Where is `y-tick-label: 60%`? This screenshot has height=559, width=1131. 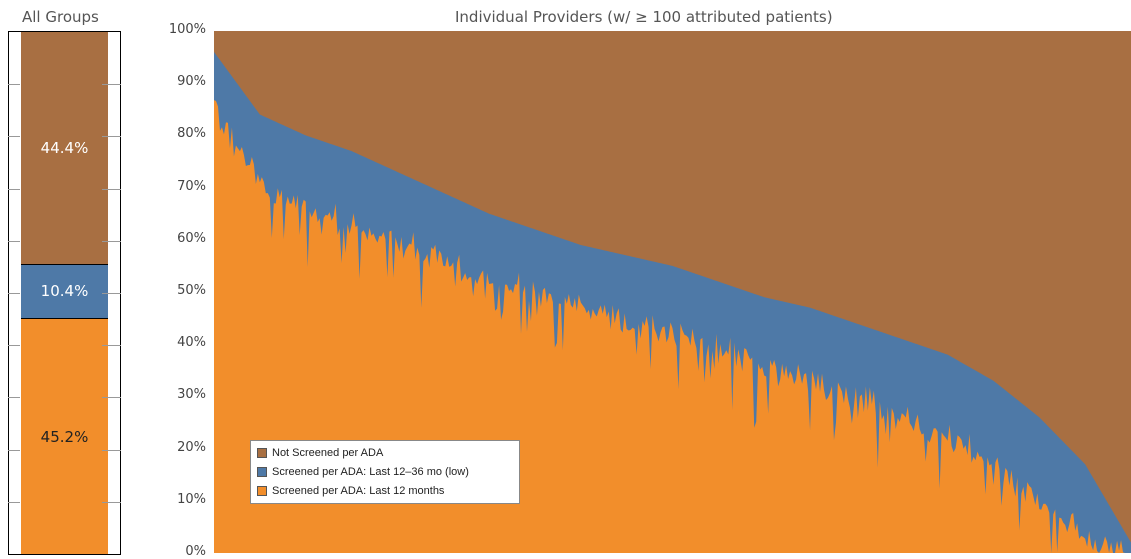
y-tick-label: 60% is located at coordinates (191, 238).